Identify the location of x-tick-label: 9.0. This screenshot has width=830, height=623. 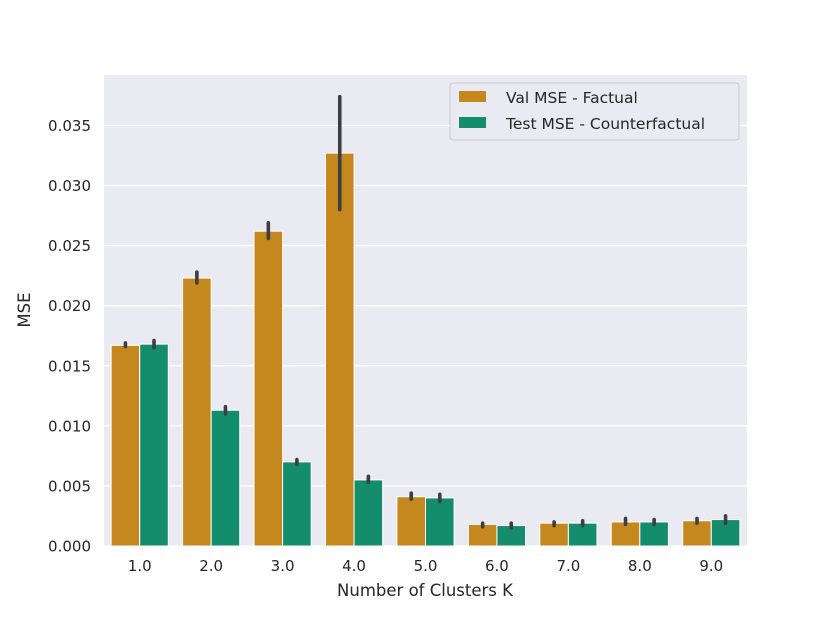
(711, 566).